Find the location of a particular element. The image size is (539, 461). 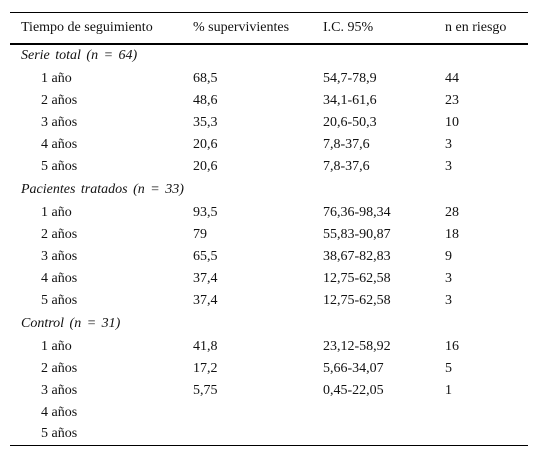

data-row: 1 año 93,5 76,36-98,34 28 is located at coordinates (269, 213).